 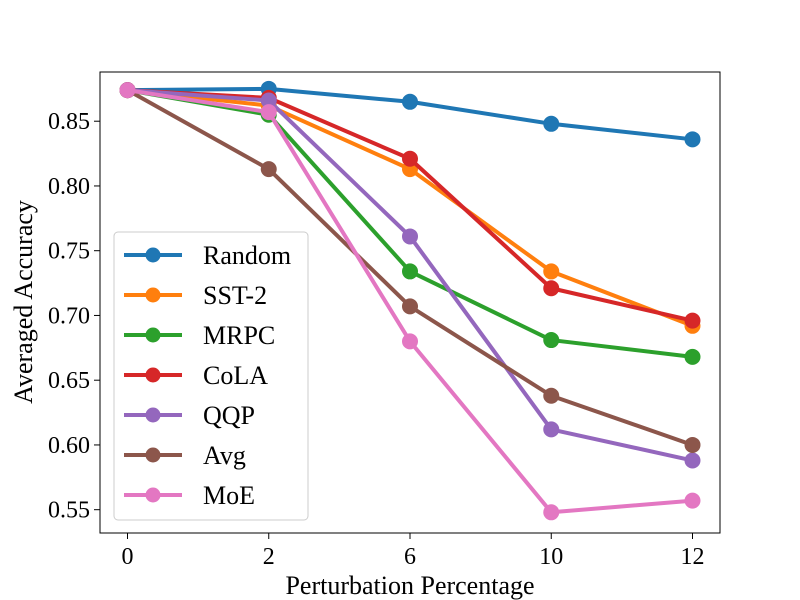 What do you see at coordinates (239, 335) in the screenshot?
I see `legend-label: MRPC` at bounding box center [239, 335].